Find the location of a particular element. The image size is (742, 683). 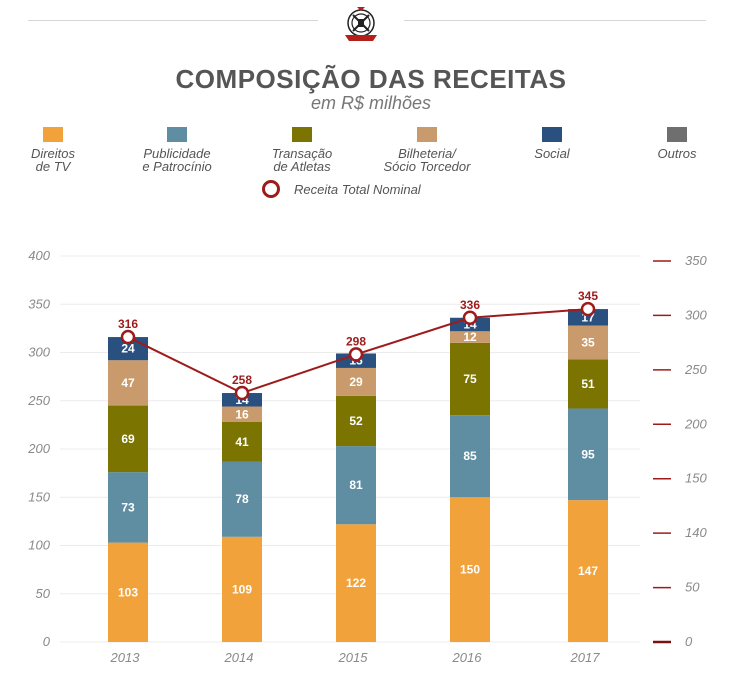

legend-item-bilheteria: Bilheteria/ Sócio Torcedor is located at coordinates (427, 150).